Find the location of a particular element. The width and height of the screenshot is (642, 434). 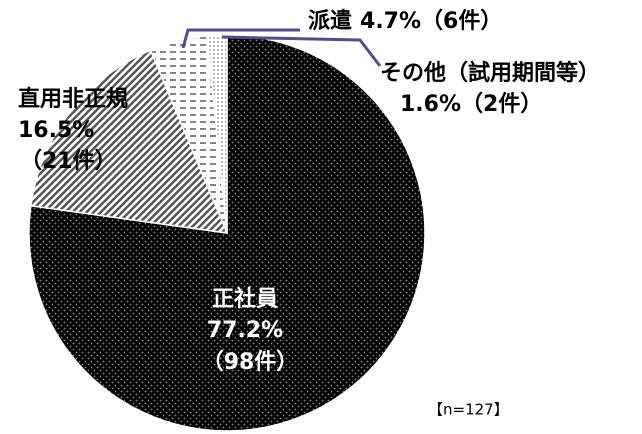

slice-label: 派遣 4.7%（6件） is located at coordinates (405, 21).